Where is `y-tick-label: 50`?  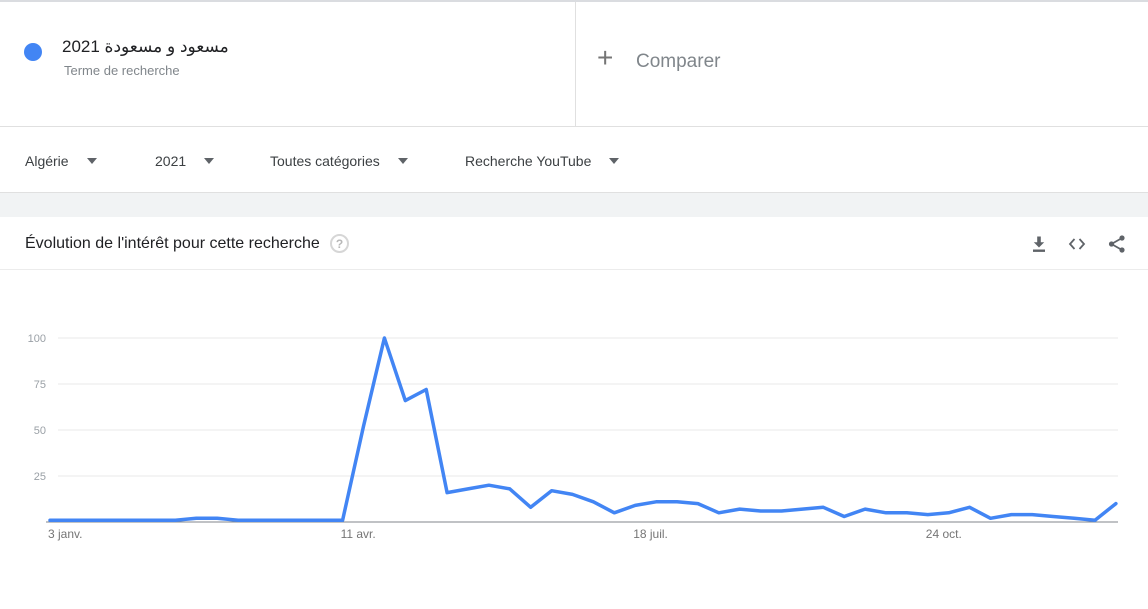 y-tick-label: 50 is located at coordinates (40, 431).